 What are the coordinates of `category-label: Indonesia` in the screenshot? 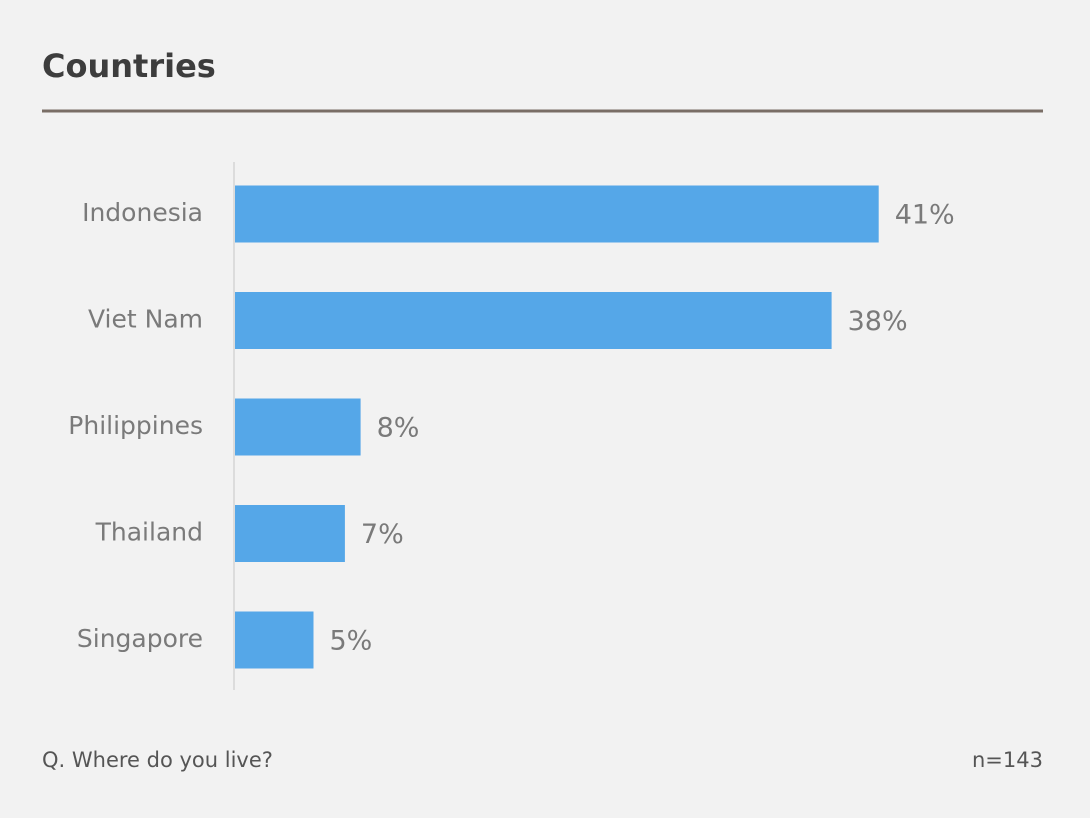 It's located at (142, 212).